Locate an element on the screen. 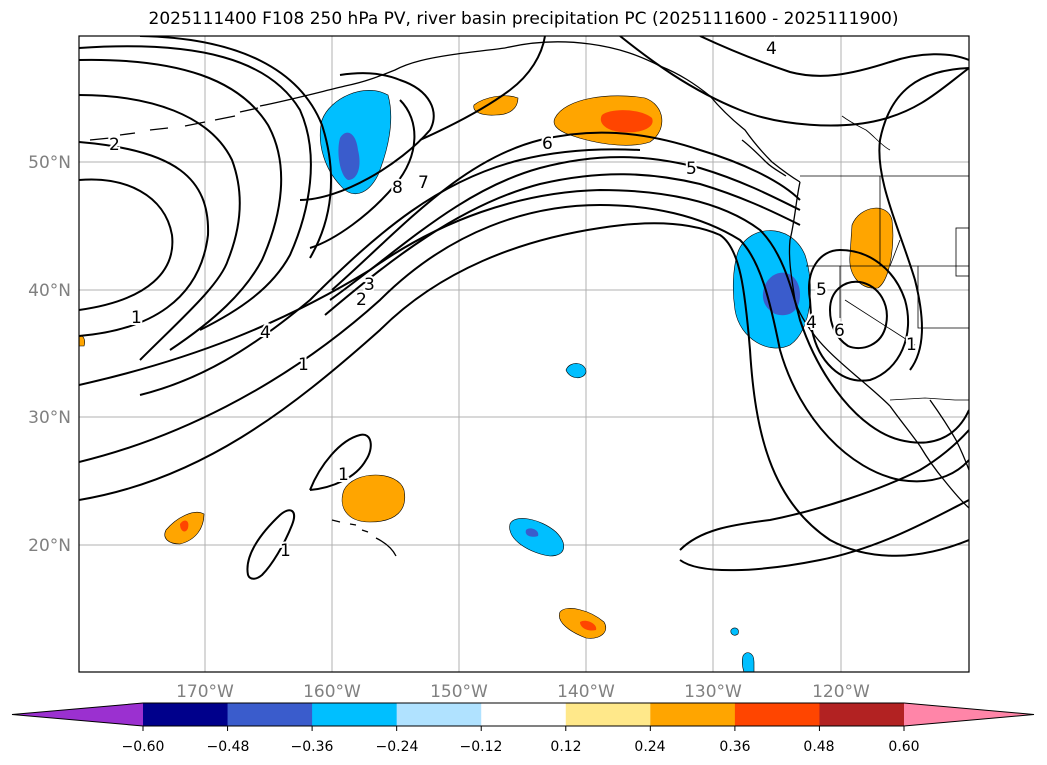 The width and height of the screenshot is (1047, 765). colorbar-extension-low is located at coordinates (77, 714).